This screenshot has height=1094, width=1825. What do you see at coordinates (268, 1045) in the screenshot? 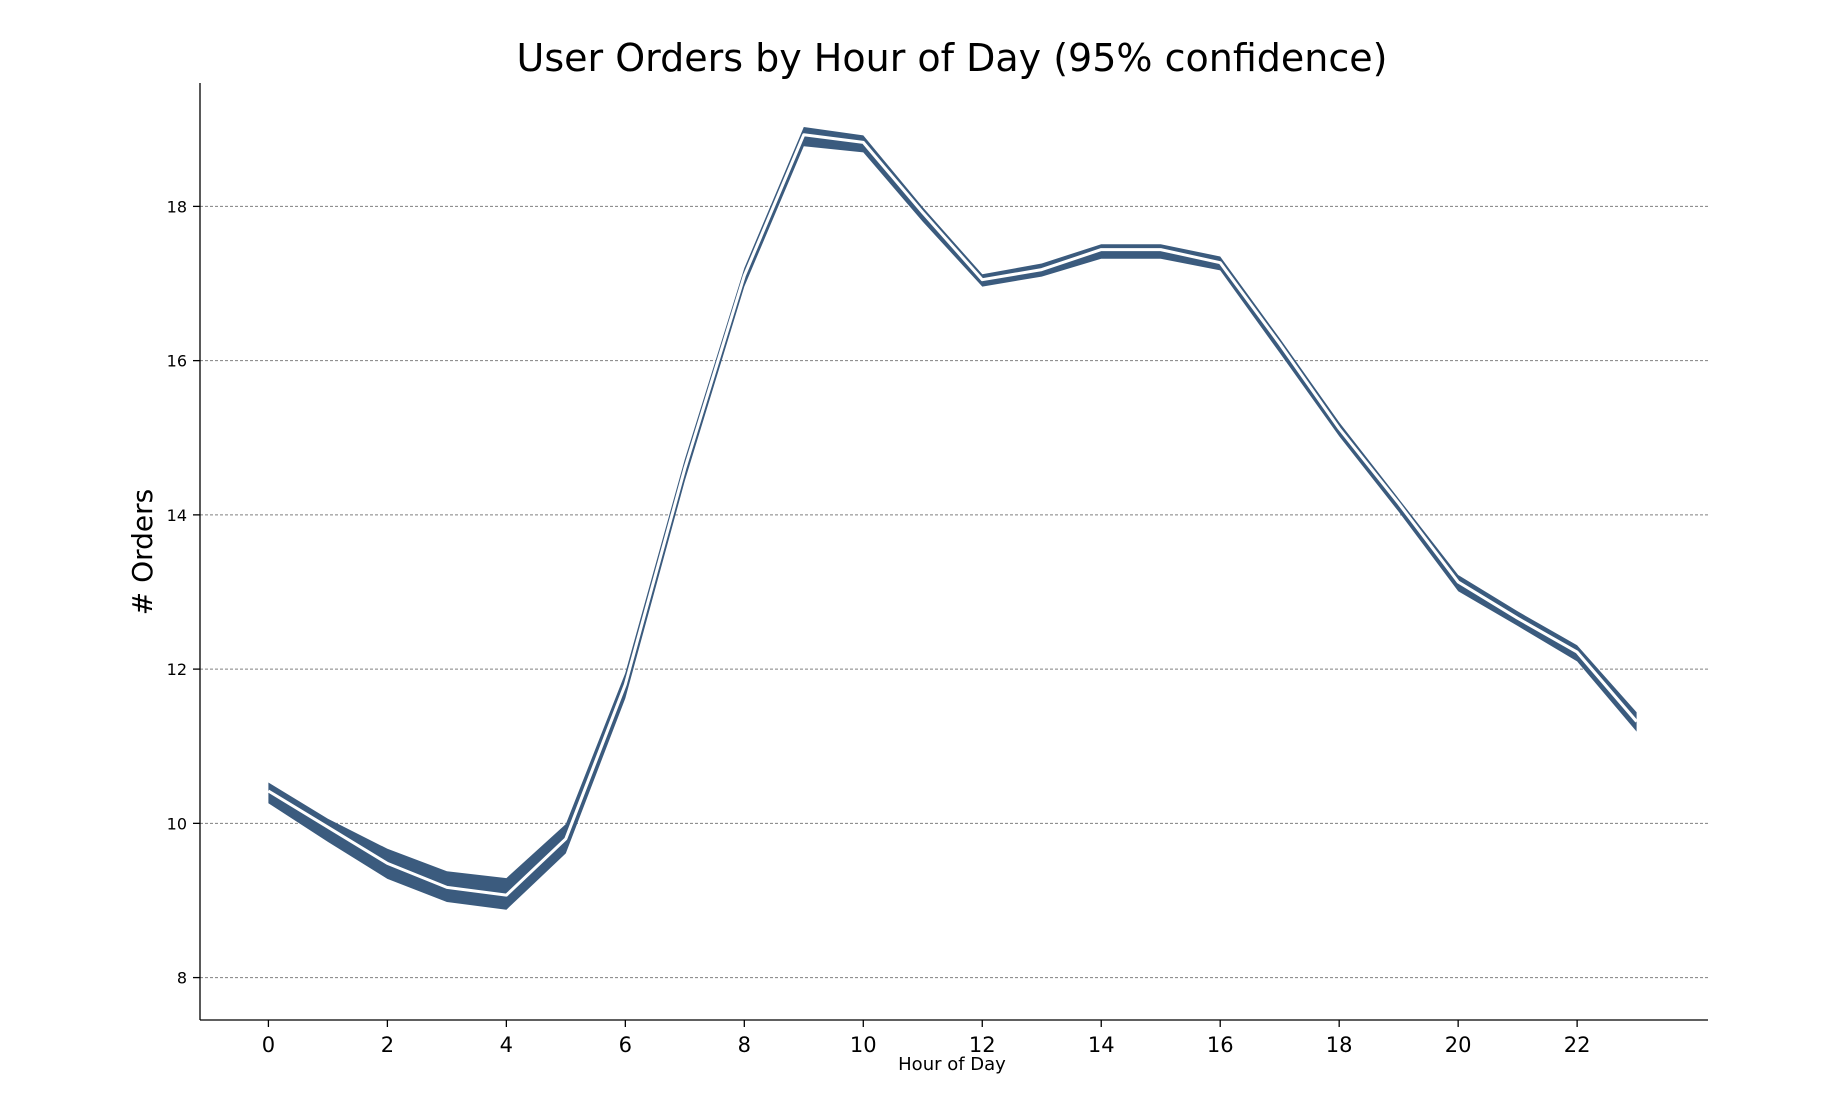
I see `x-tick-label-0: 0` at bounding box center [268, 1045].